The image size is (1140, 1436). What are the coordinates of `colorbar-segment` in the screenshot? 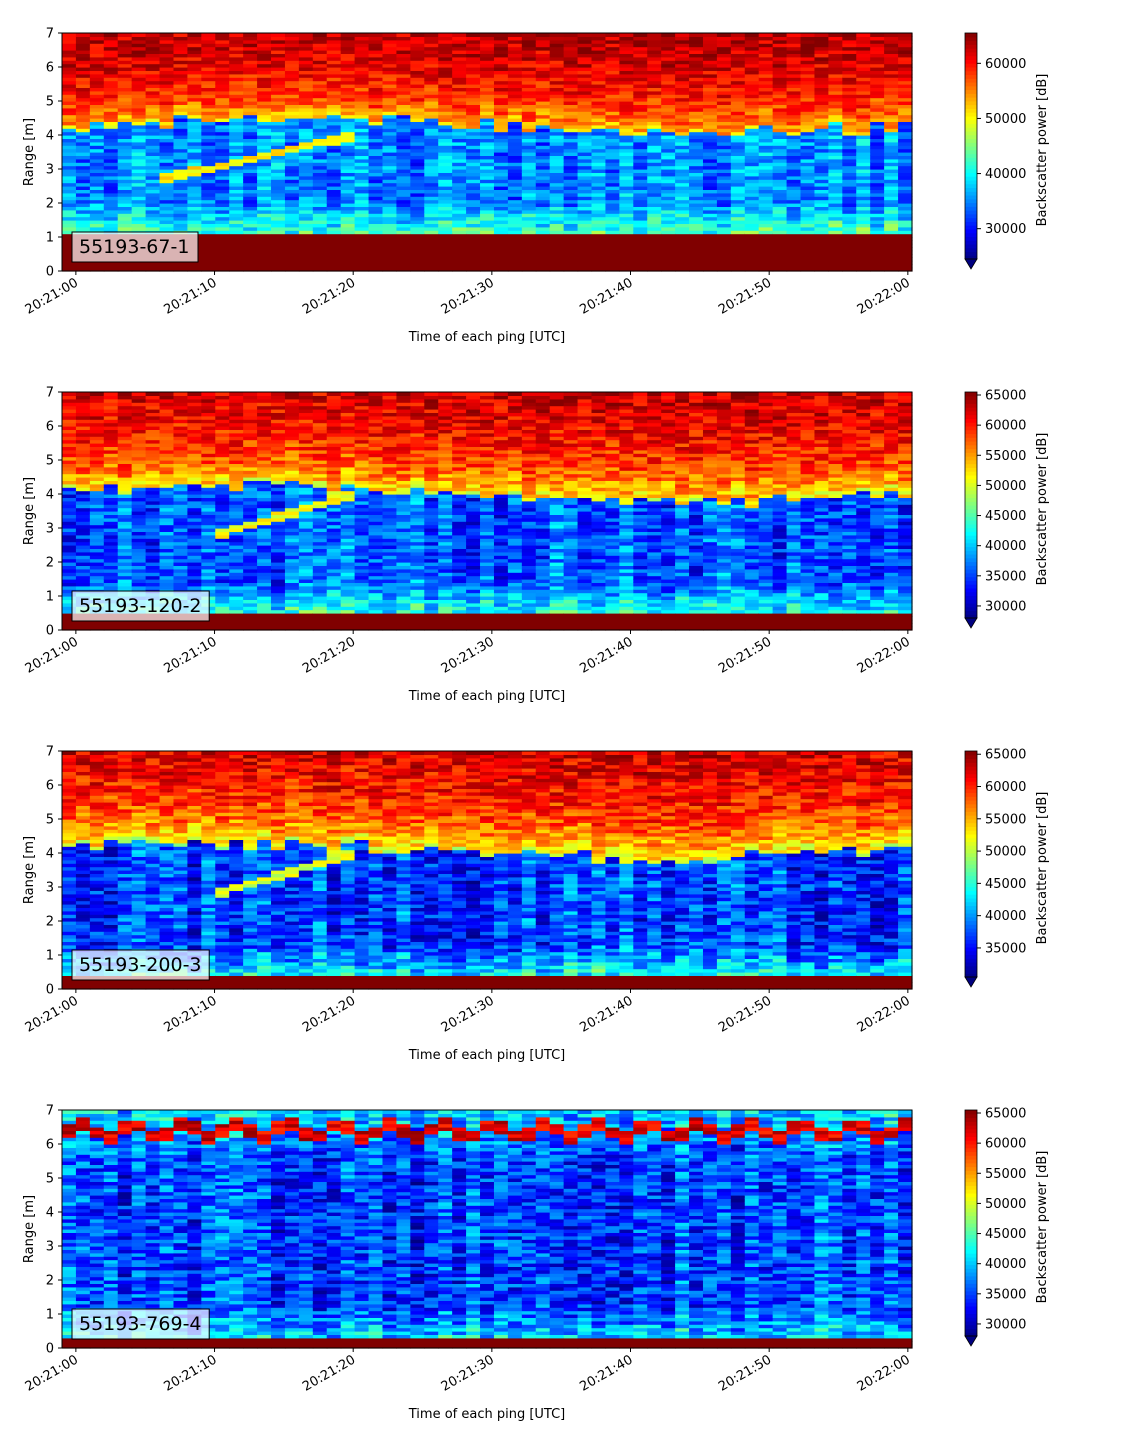 It's located at (971, 193).